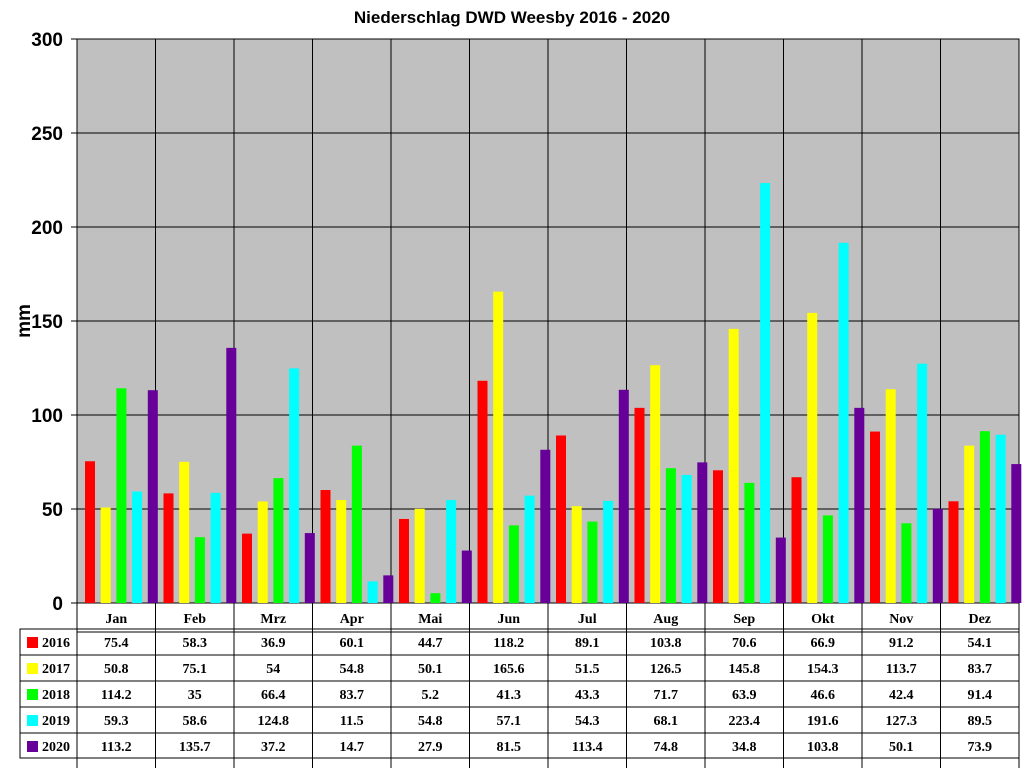 The image size is (1024, 768). Describe the element at coordinates (57, 604) in the screenshot. I see `y-tick-label: 0` at that location.